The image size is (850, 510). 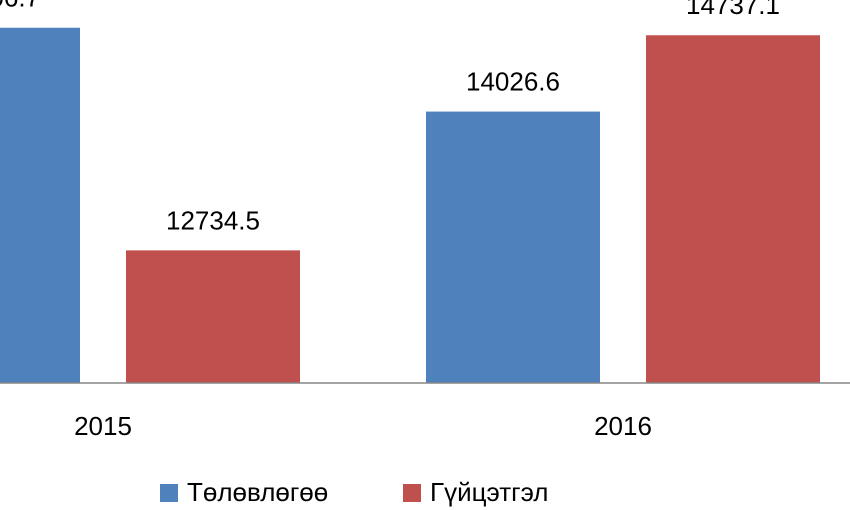 What do you see at coordinates (489, 492) in the screenshot?
I see `legend-label: Гүйцэтгэл` at bounding box center [489, 492].